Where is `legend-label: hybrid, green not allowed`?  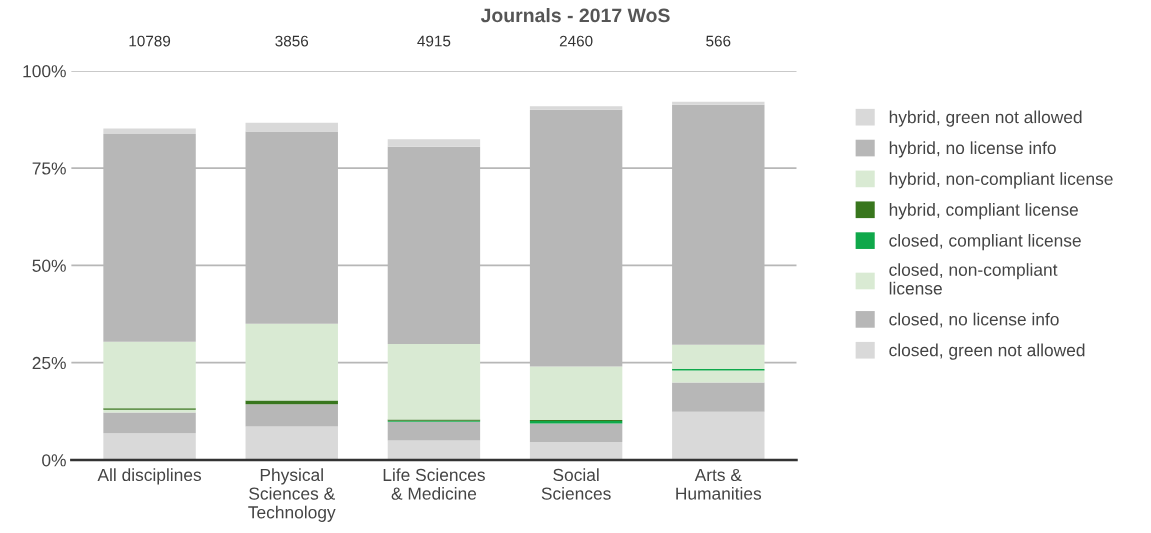 legend-label: hybrid, green not allowed is located at coordinates (985, 118).